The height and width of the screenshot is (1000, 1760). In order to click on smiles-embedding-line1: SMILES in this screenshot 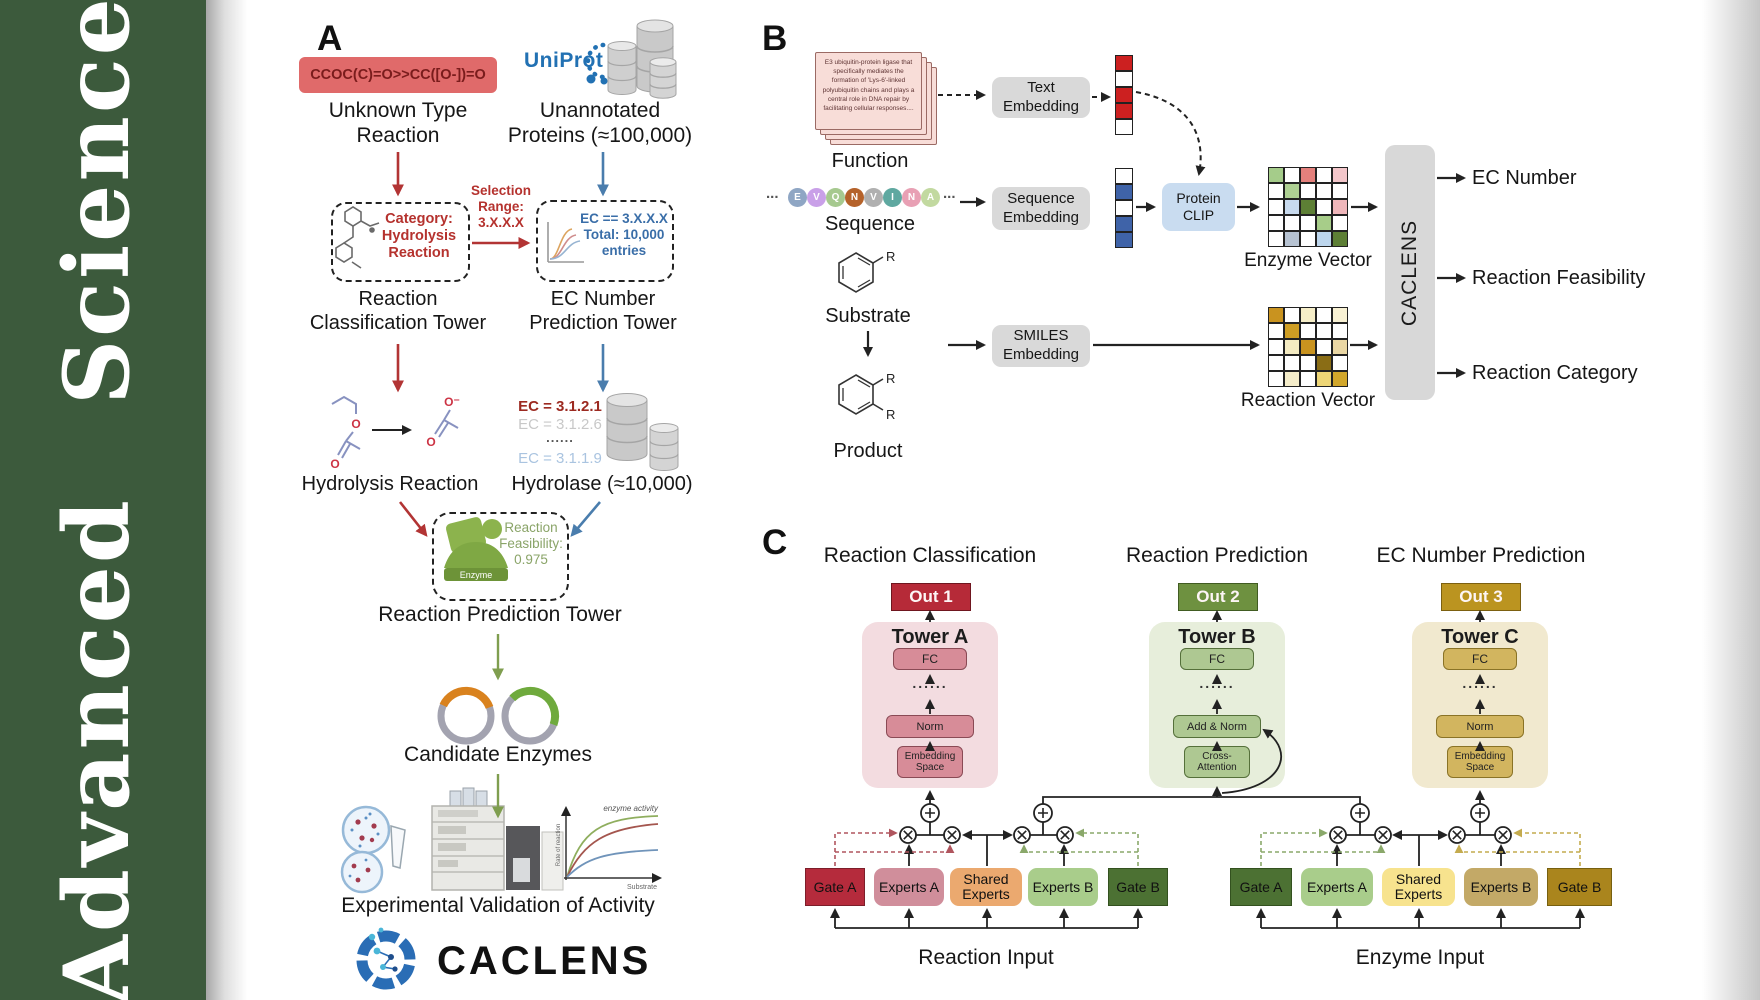, I will do `click(1041, 336)`.